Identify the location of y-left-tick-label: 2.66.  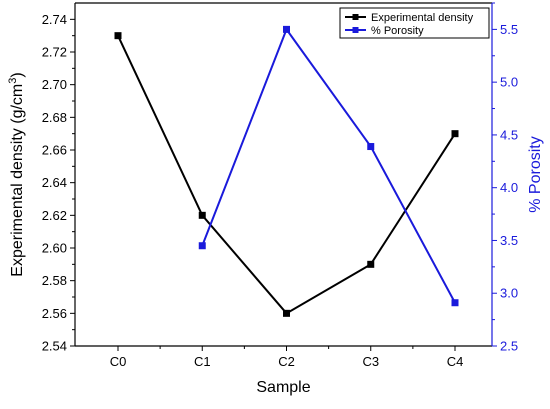
(54, 150).